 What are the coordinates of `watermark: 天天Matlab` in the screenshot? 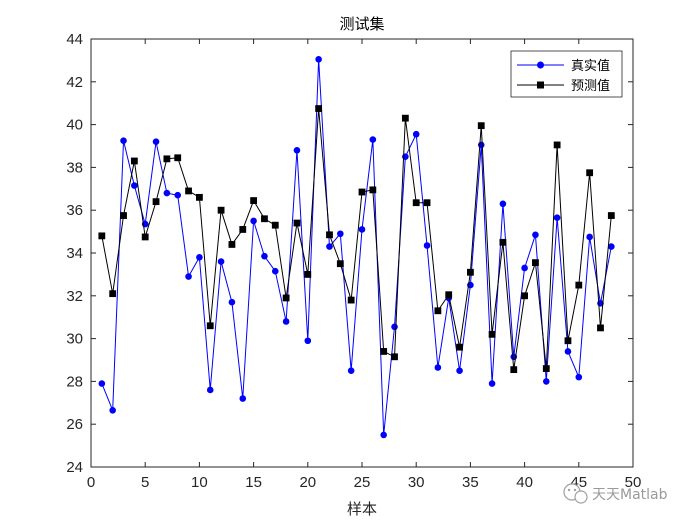 It's located at (615, 493).